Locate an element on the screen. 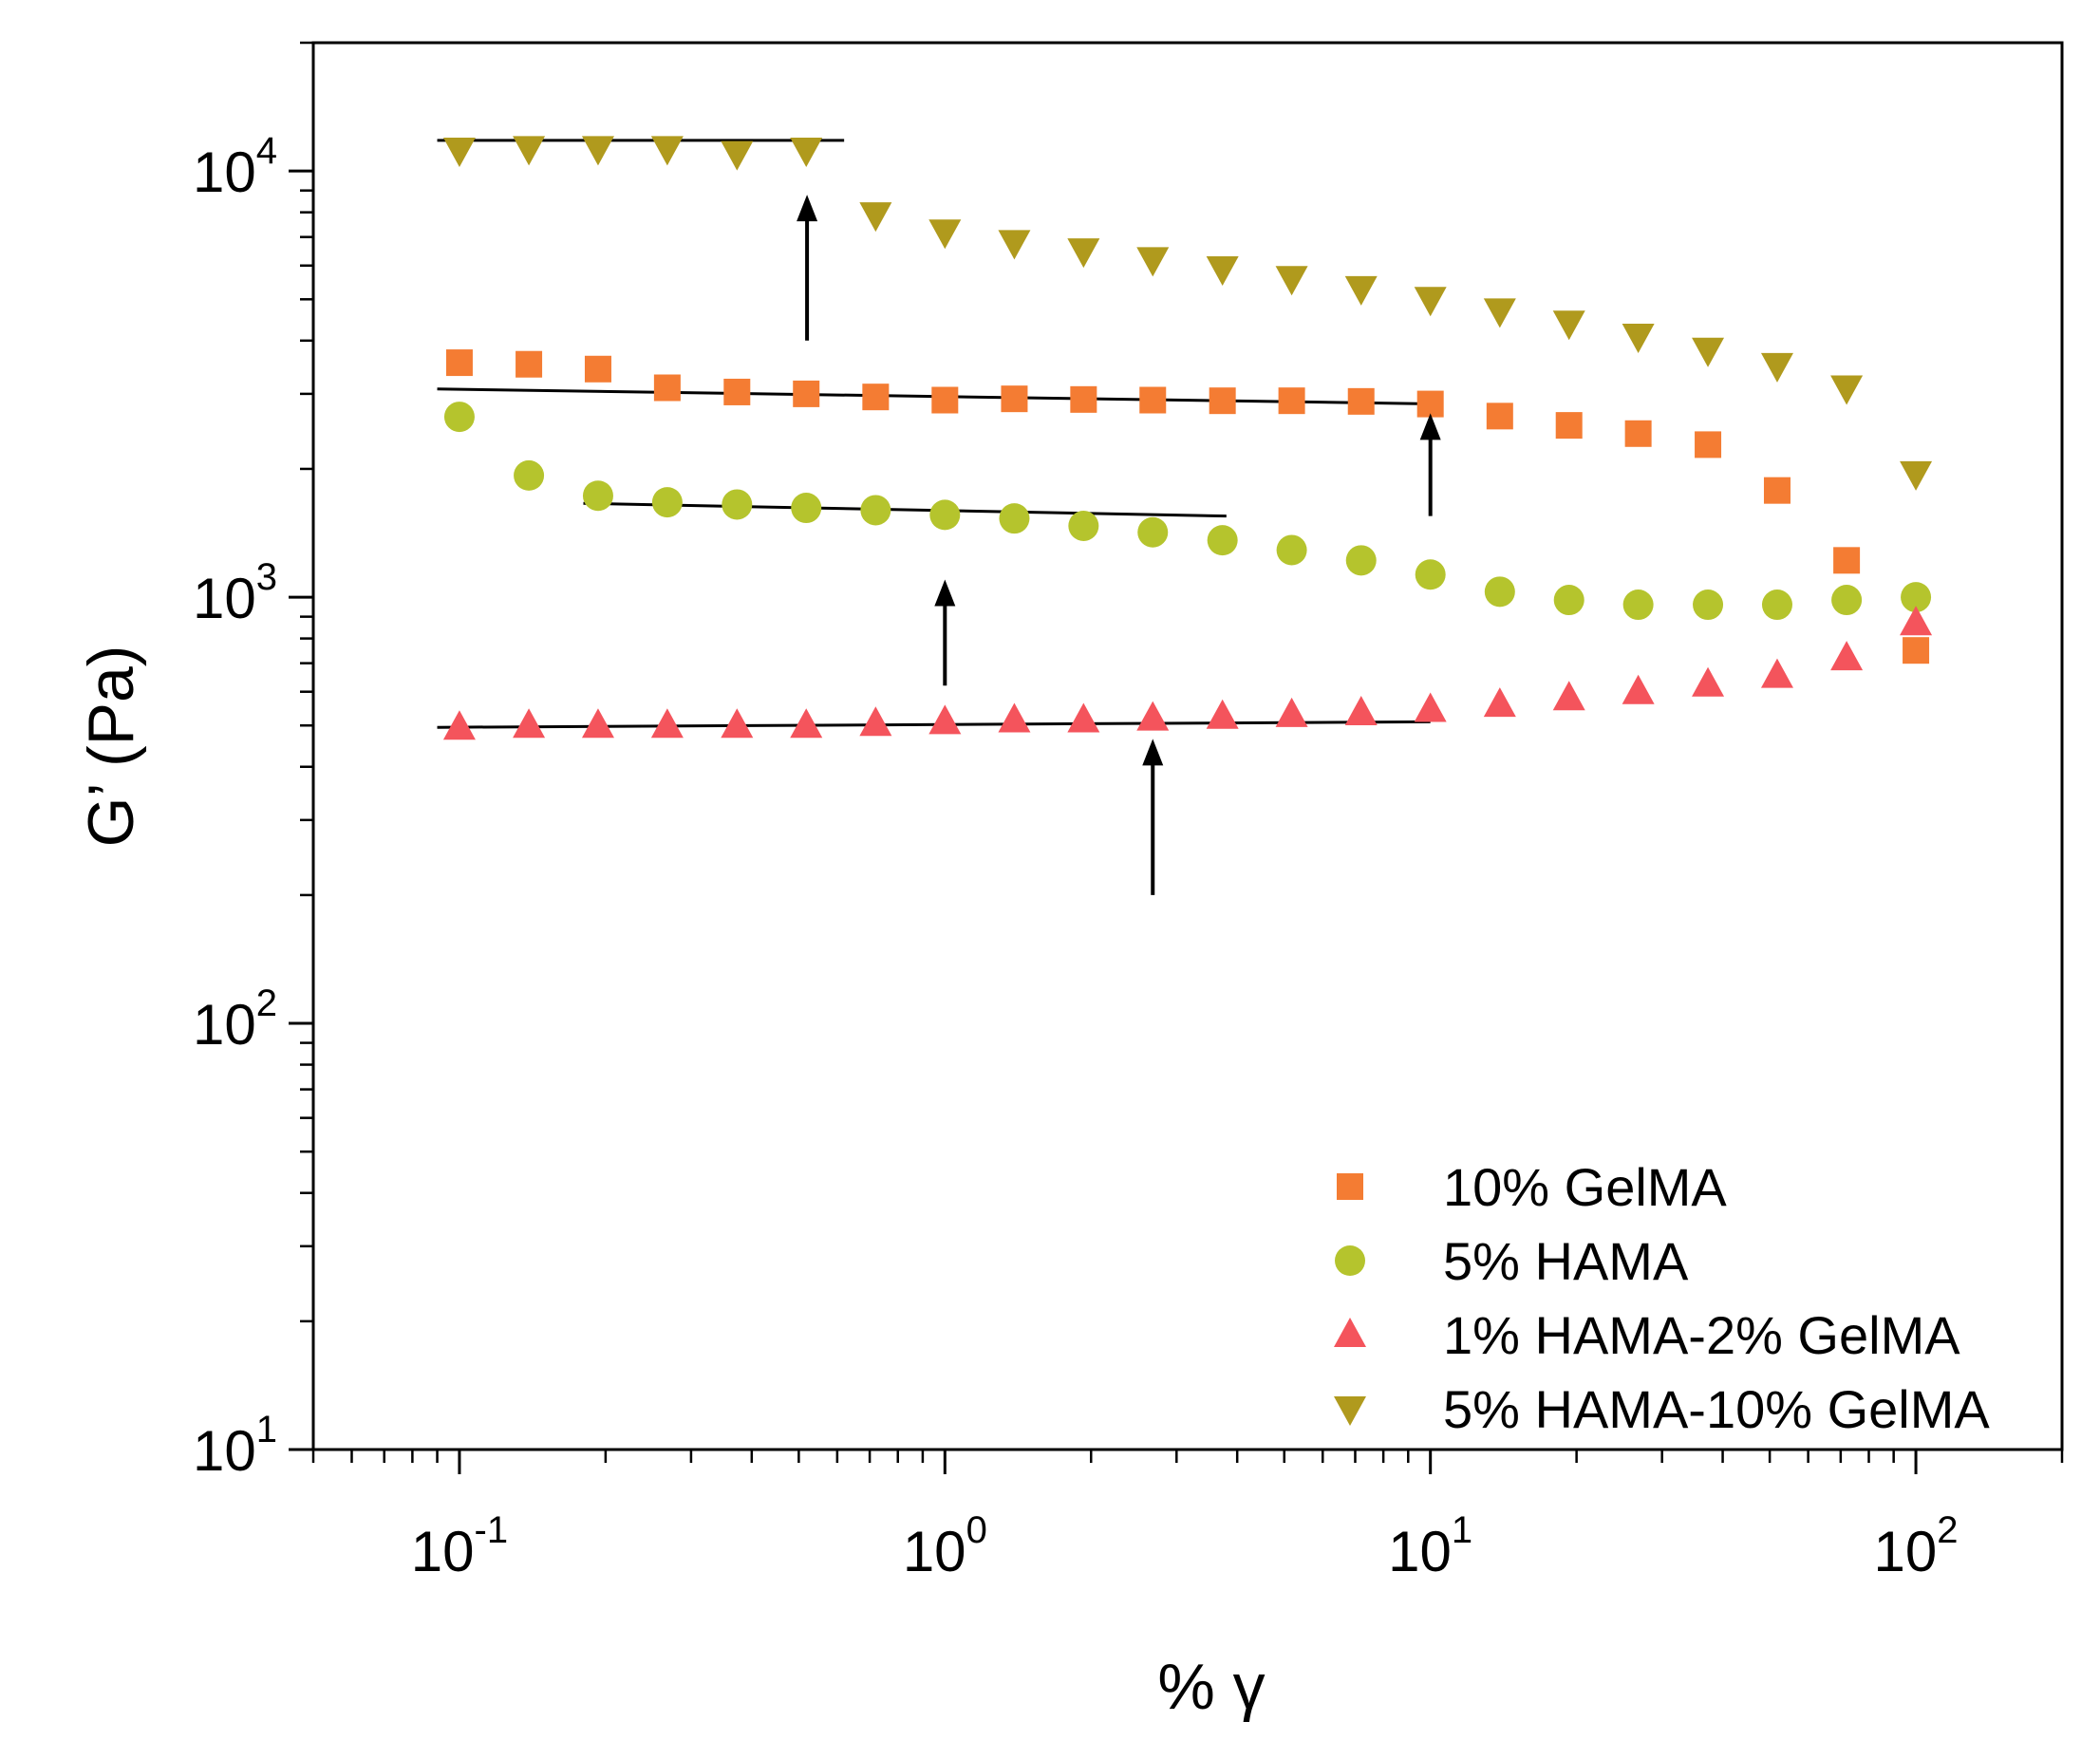 The width and height of the screenshot is (2100, 1759). x-axis-label: % γ is located at coordinates (1211, 1687).